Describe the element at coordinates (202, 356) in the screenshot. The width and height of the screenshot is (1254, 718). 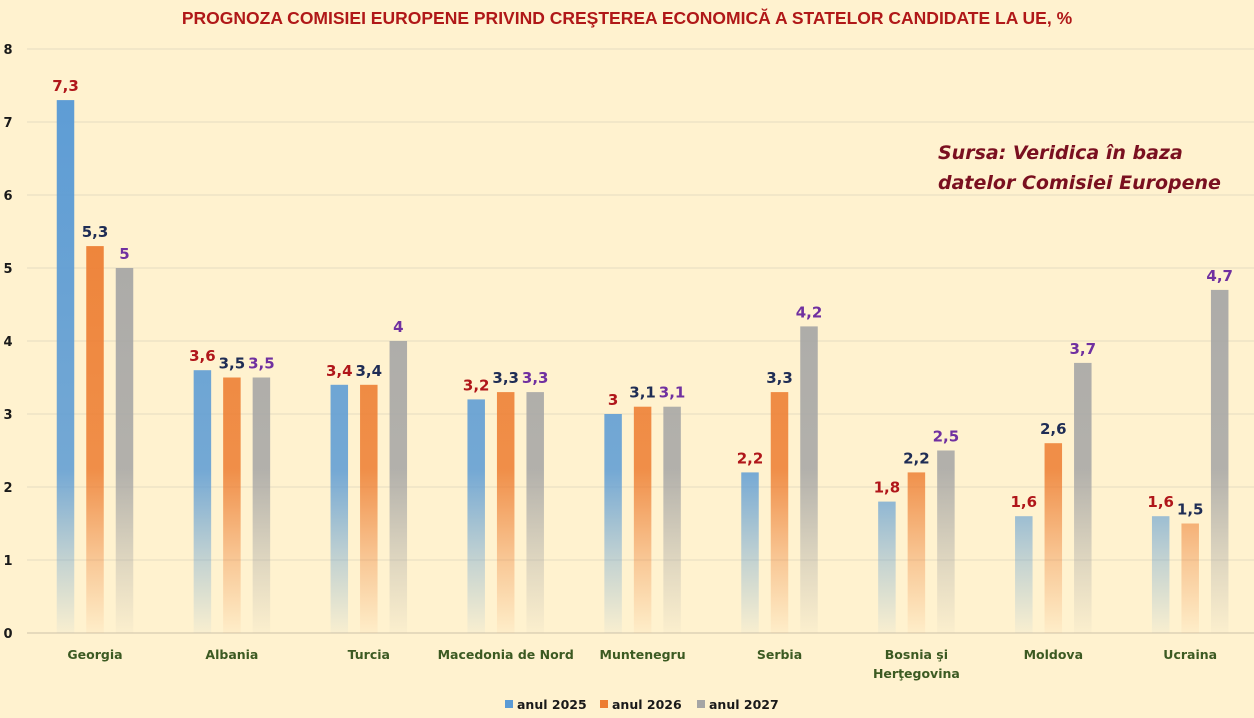
I see `data-label: 3,6` at that location.